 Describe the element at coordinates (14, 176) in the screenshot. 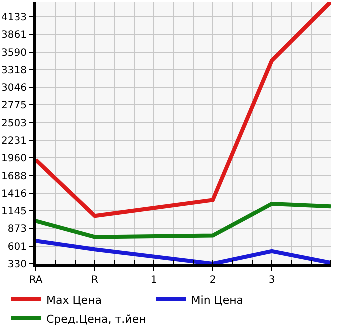

I see `y-tick-label: 1688` at that location.